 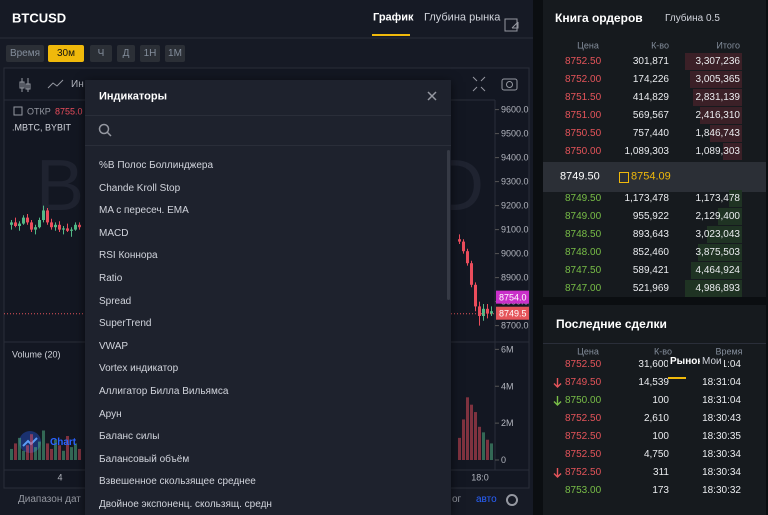 I want to click on indicator-item: Баланс силы, so click(x=129, y=437).